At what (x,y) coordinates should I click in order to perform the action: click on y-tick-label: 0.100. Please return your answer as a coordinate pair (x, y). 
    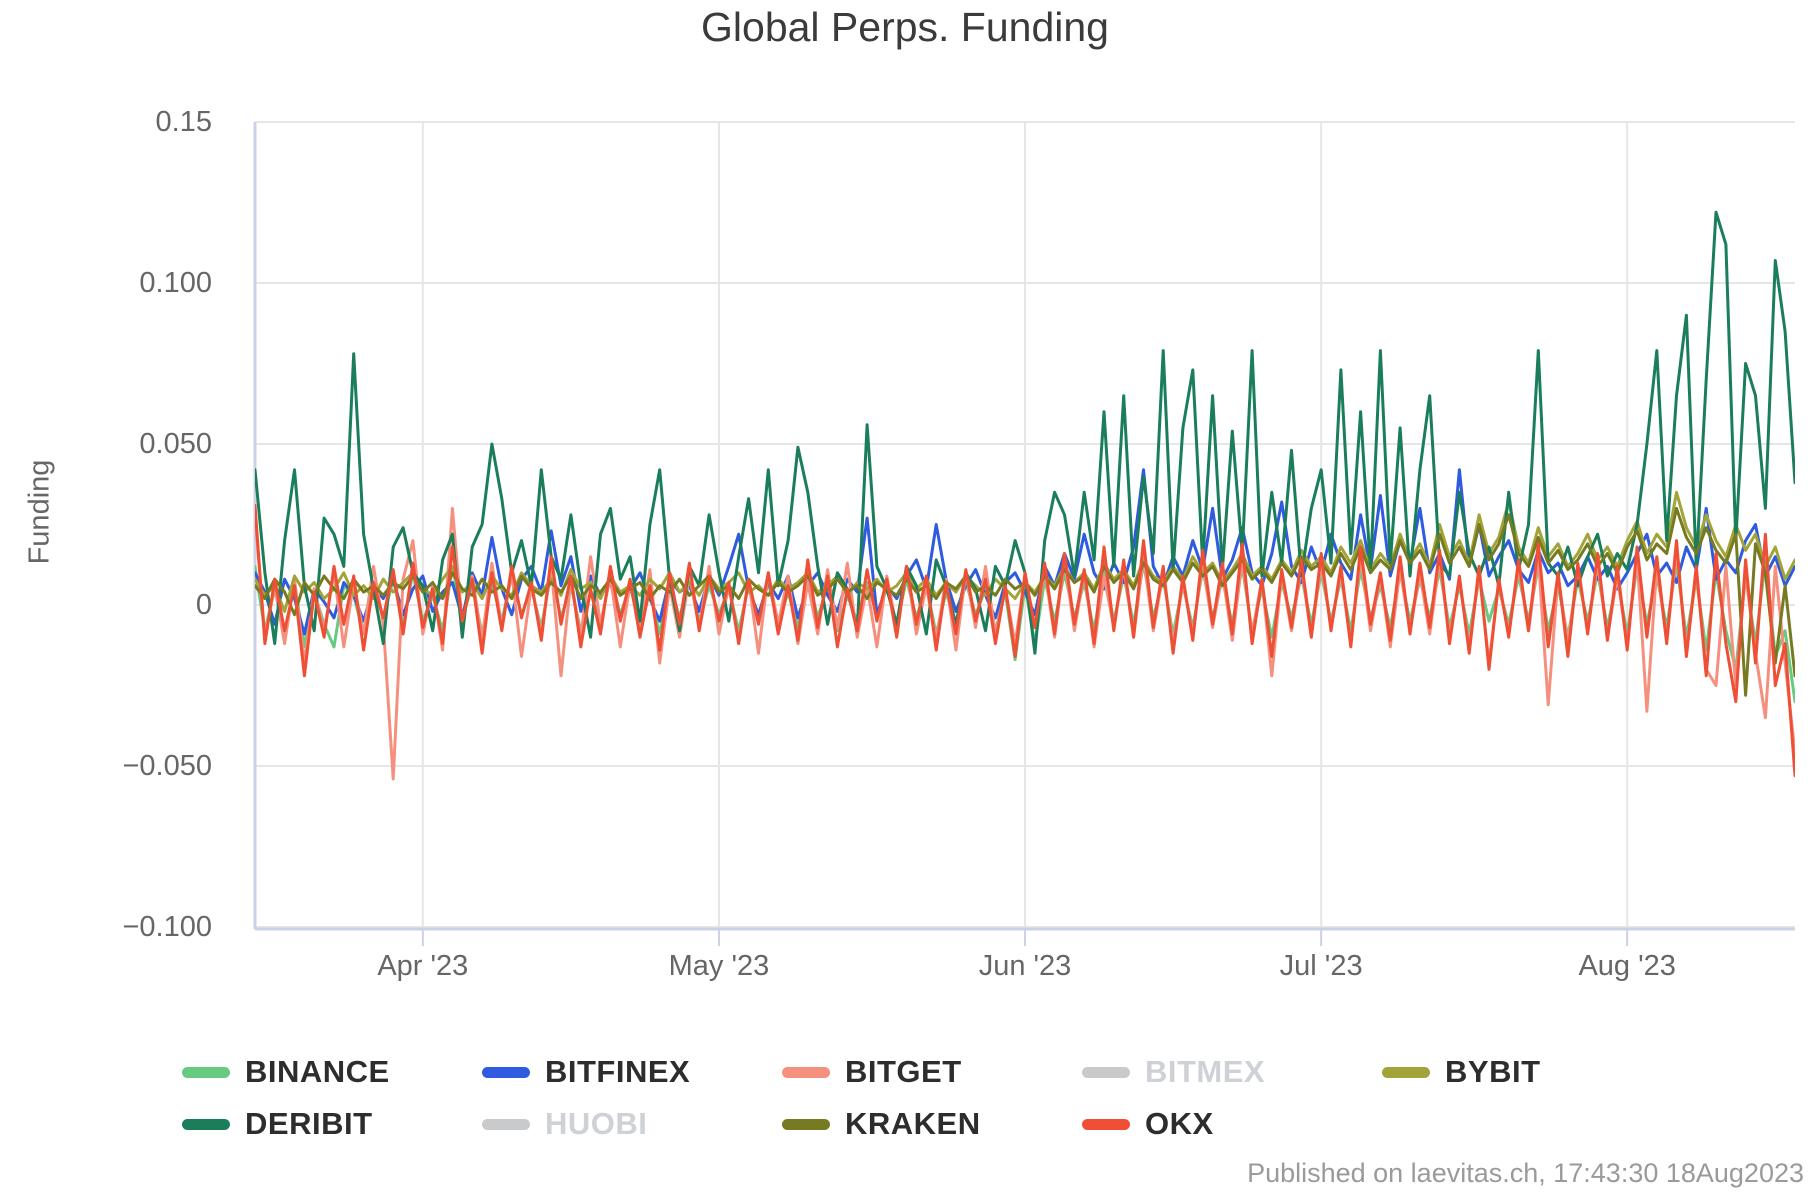
    Looking at the image, I should click on (175, 283).